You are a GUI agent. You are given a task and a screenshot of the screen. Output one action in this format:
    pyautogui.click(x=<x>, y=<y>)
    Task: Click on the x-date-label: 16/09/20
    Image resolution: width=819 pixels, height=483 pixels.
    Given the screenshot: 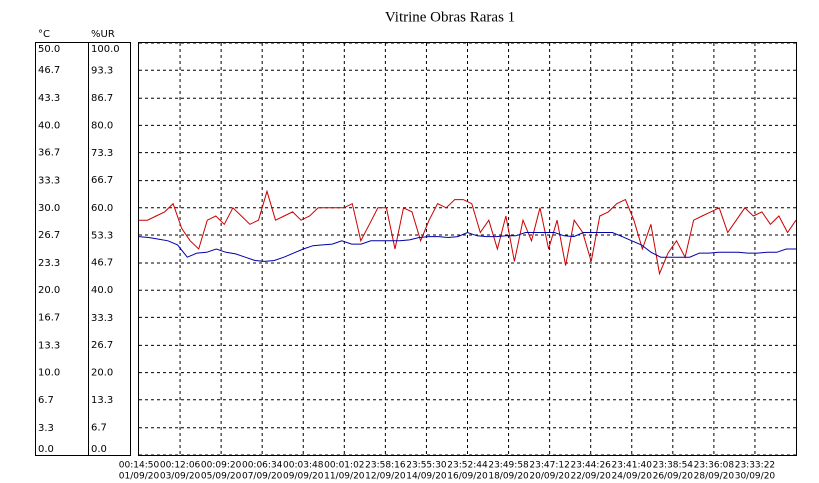 What is the action you would take?
    pyautogui.click(x=467, y=477)
    